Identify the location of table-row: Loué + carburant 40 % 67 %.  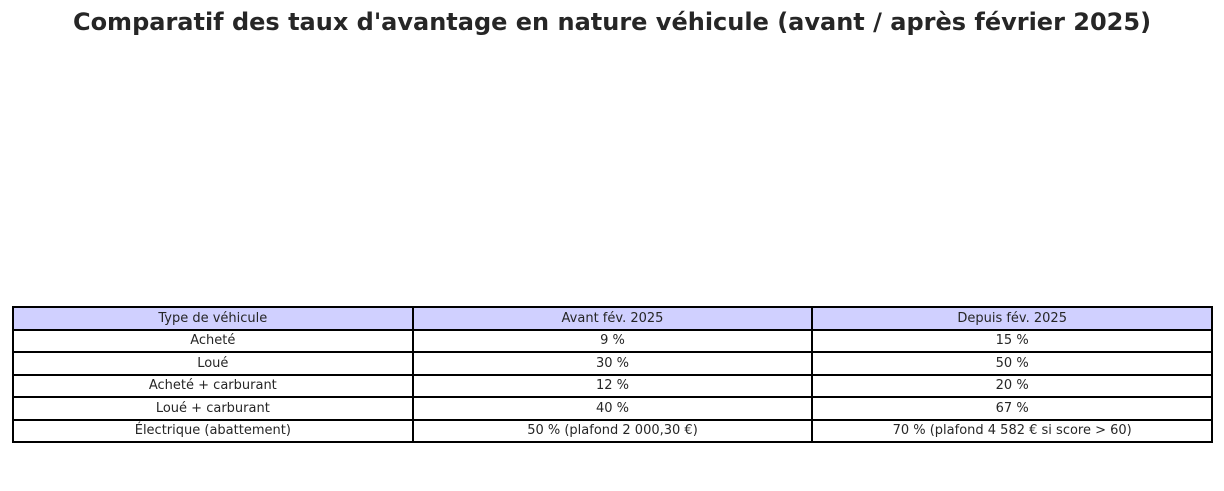
(612, 408).